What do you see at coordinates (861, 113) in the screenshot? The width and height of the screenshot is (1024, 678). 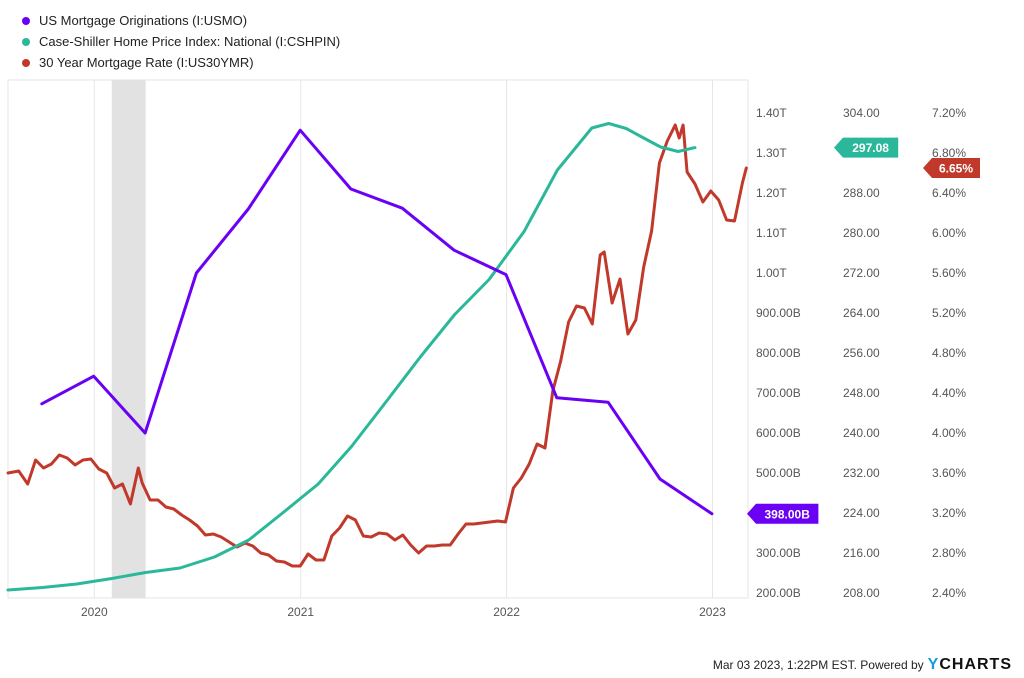 I see `y-tick-label-cshpin: 304.00` at bounding box center [861, 113].